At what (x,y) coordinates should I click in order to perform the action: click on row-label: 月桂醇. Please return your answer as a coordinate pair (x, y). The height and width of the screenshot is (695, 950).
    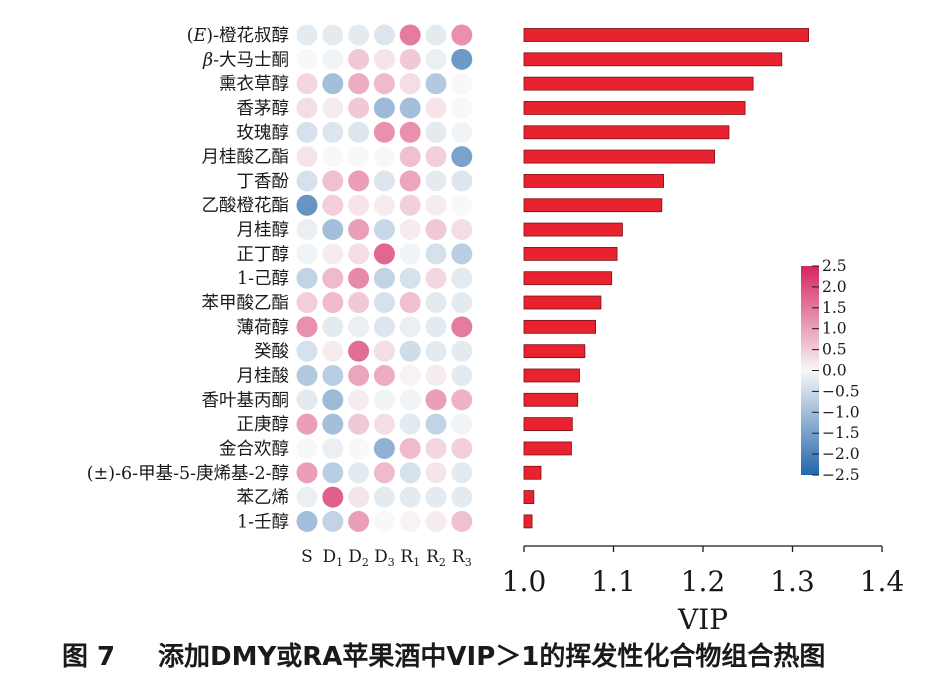
    Looking at the image, I should click on (263, 231).